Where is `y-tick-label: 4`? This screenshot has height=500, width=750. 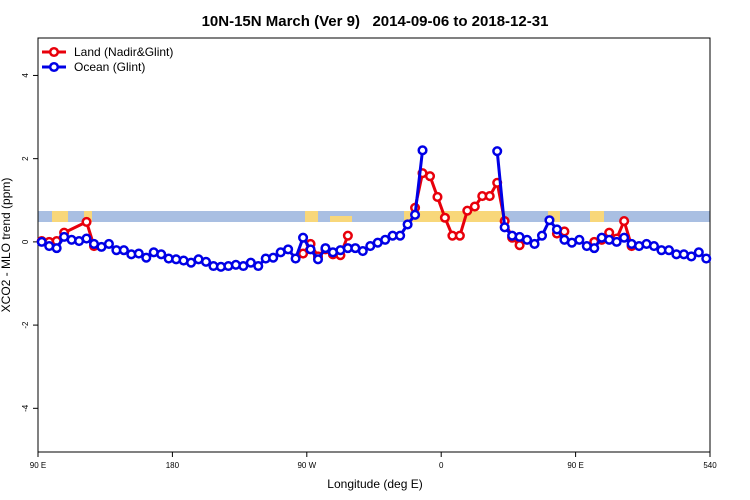
y-tick-label: 4 is located at coordinates (25, 75).